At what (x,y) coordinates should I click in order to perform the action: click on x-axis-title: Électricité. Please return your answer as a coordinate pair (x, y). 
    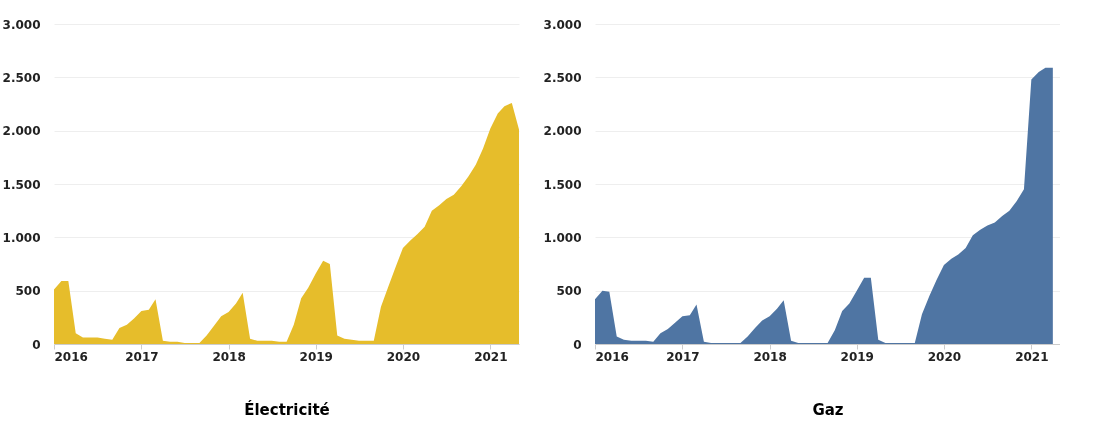
    Looking at the image, I should click on (287, 409).